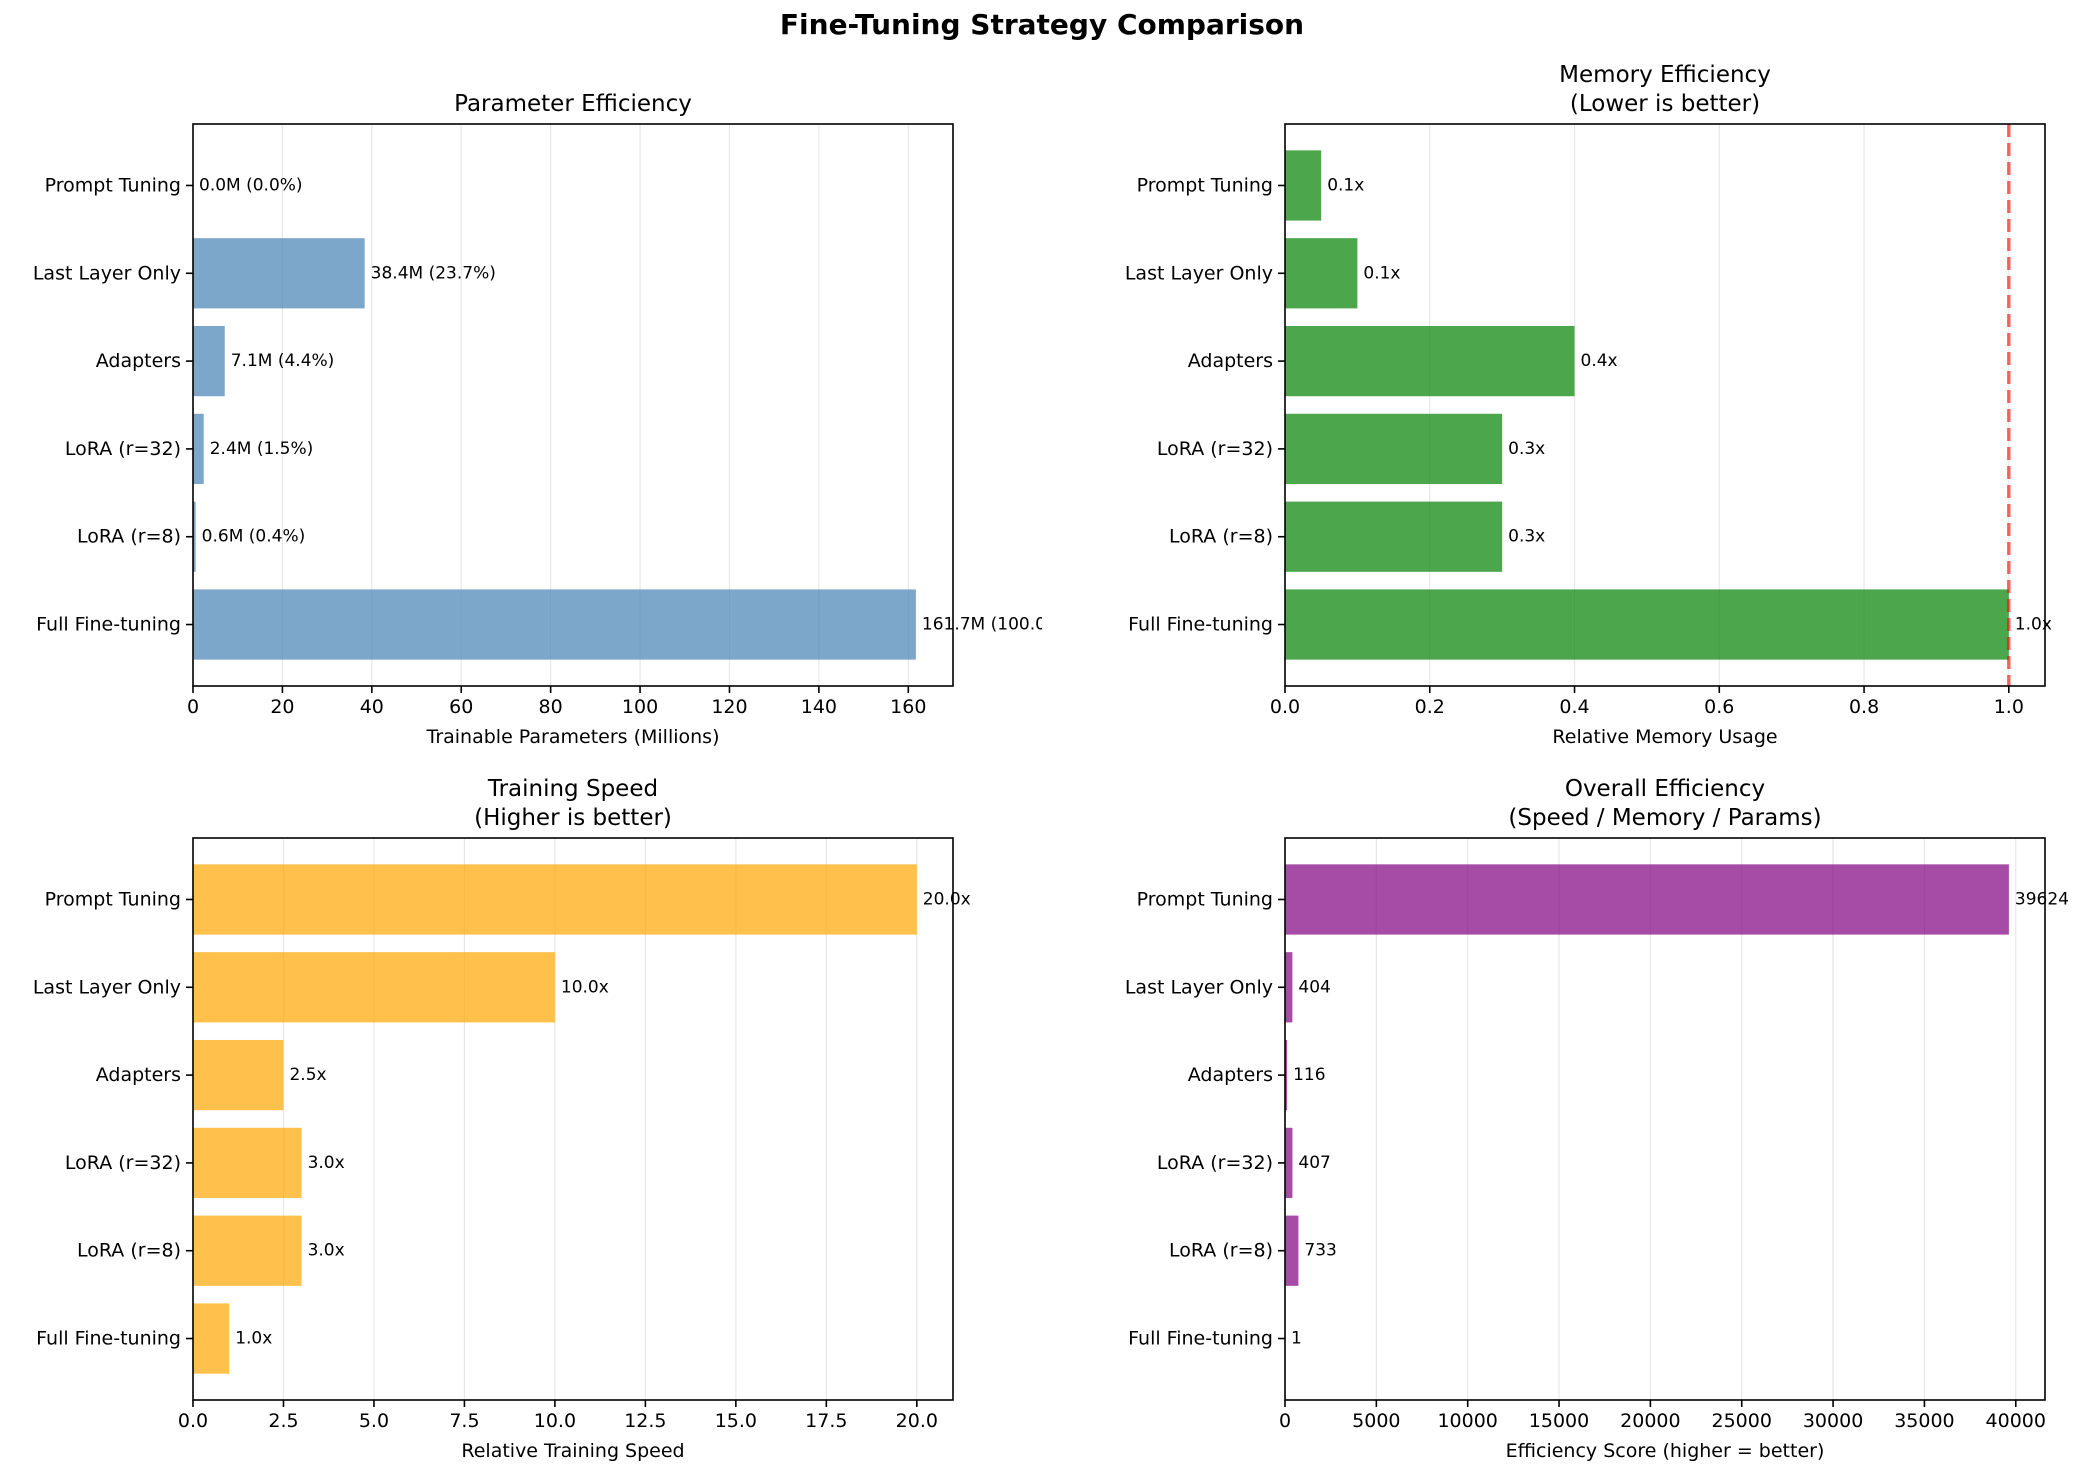  What do you see at coordinates (138, 361) in the screenshot?
I see `chart1-ytick-label-adapters: Adapters` at bounding box center [138, 361].